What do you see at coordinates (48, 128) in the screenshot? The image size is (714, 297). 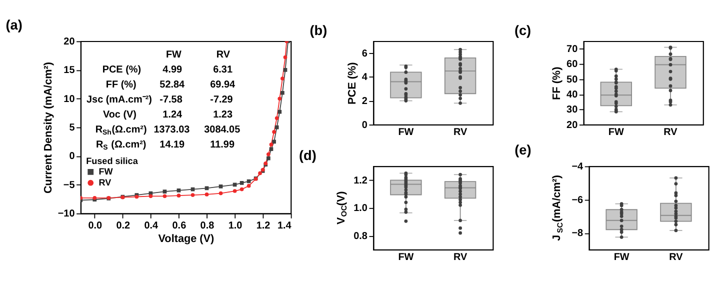 I see `y-axis-title: Current Density (mA/cm²)` at bounding box center [48, 128].